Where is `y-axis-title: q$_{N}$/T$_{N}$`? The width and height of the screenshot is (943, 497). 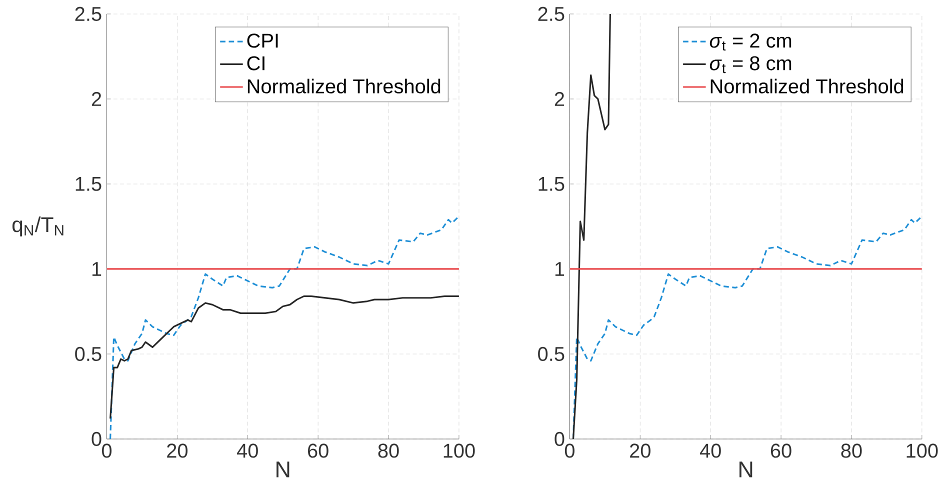 y-axis-title: q$_{N}$/T$_{N}$ is located at coordinates (38, 226).